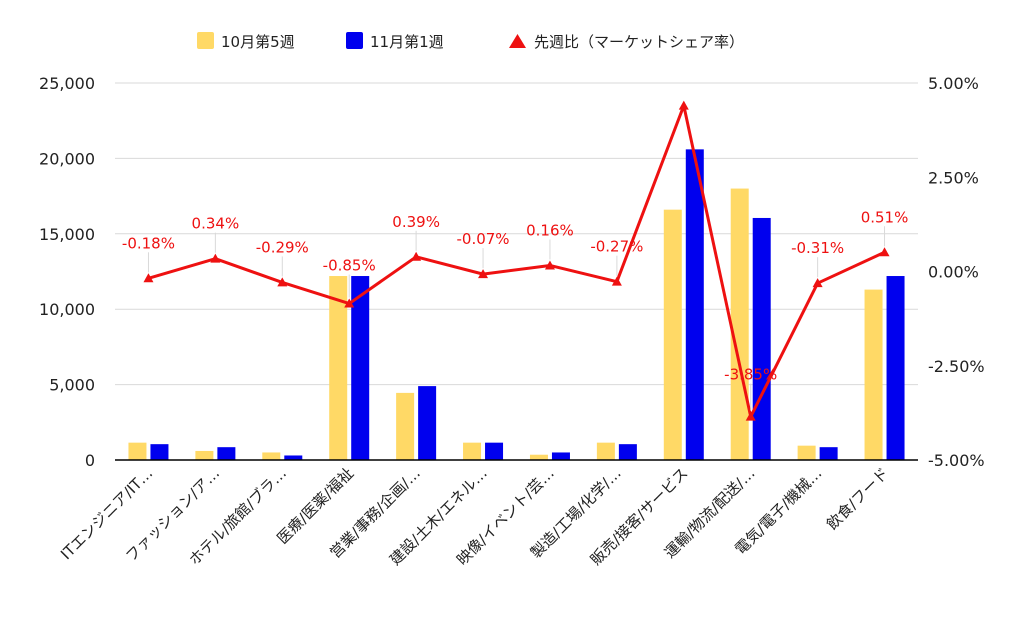 Image resolution: width=1024 pixels, height=637 pixels. I want to click on y-right-tick-label: -5.00%, so click(956, 460).